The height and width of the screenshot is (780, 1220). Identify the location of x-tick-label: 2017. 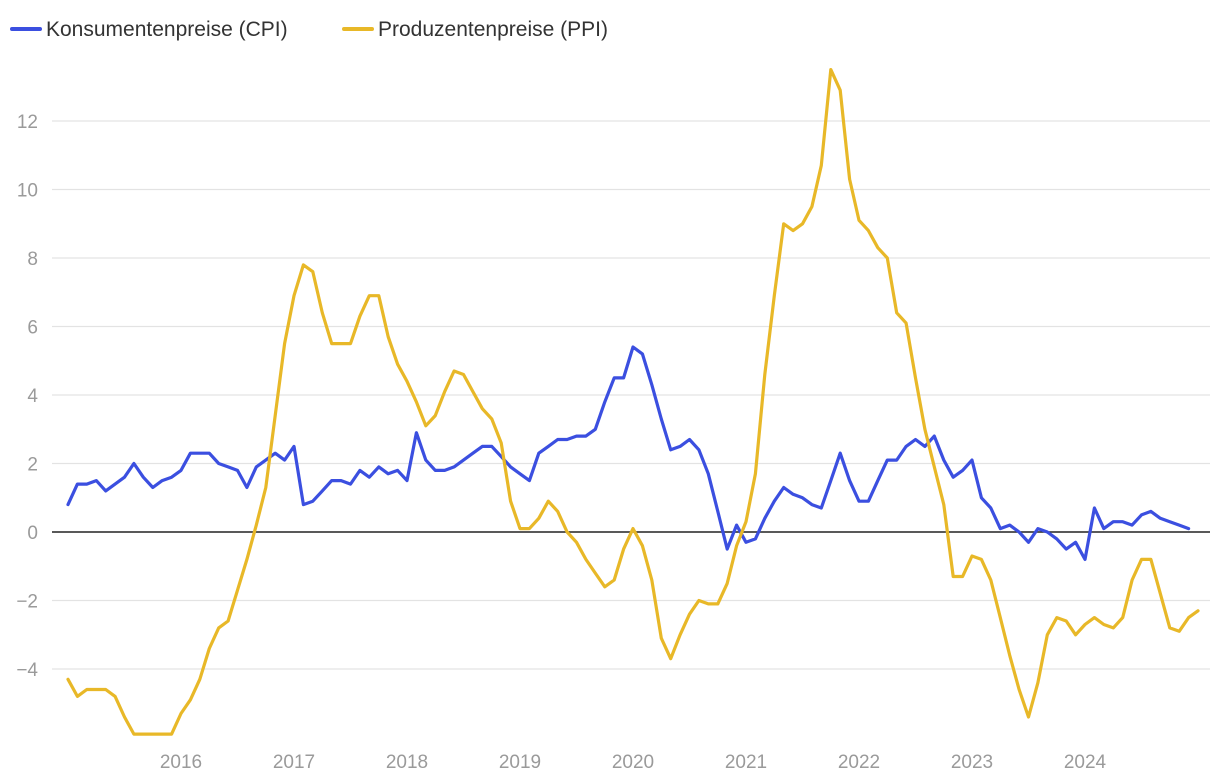
(294, 762).